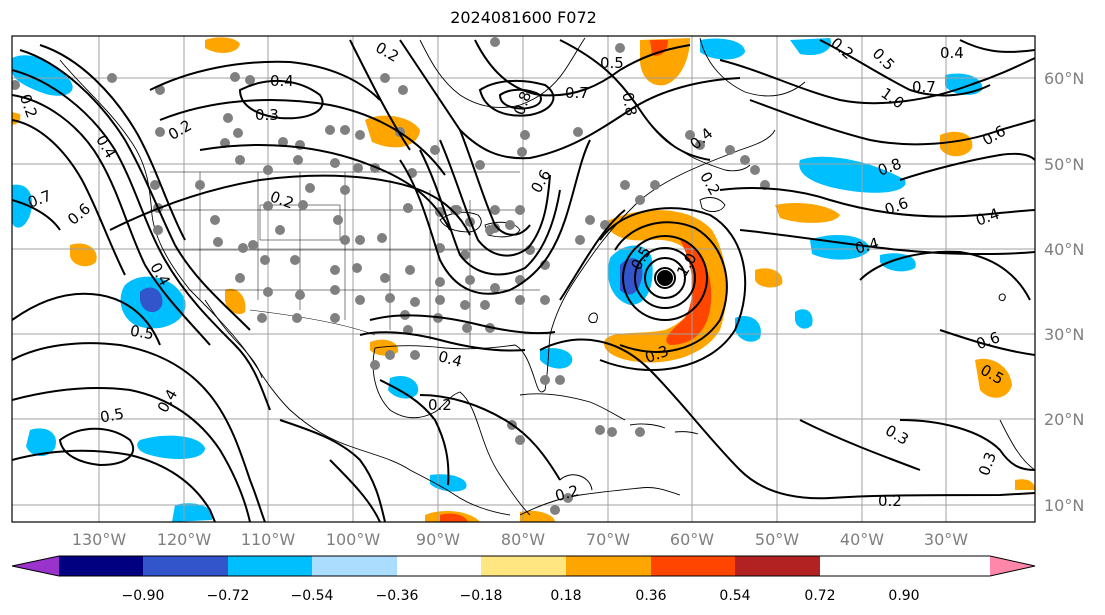 Image resolution: width=1105 pixels, height=615 pixels. What do you see at coordinates (1064, 419) in the screenshot?
I see `lat-tick-label: 20°N` at bounding box center [1064, 419].